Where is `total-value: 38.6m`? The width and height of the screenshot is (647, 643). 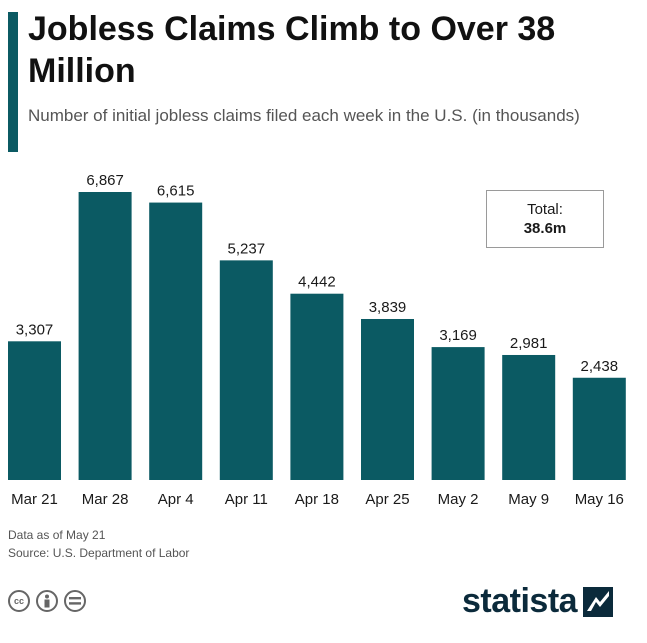 total-value: 38.6m is located at coordinates (545, 228).